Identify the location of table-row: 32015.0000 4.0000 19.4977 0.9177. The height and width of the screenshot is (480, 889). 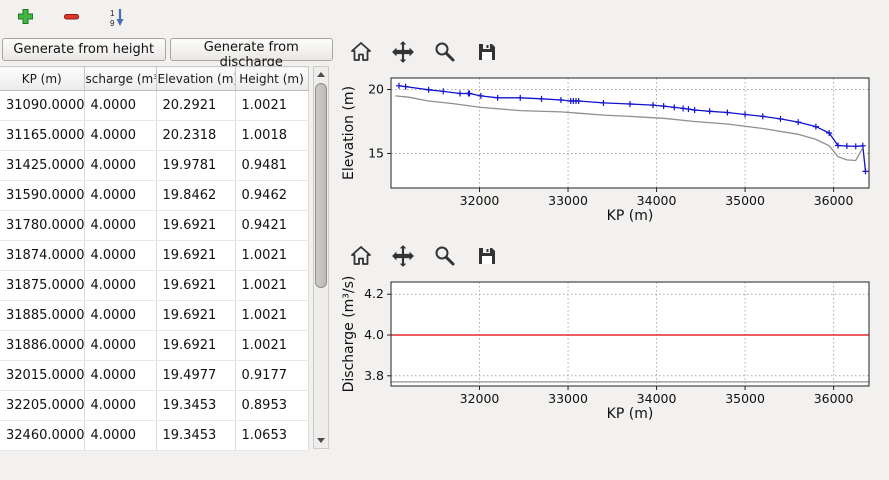
(154, 375).